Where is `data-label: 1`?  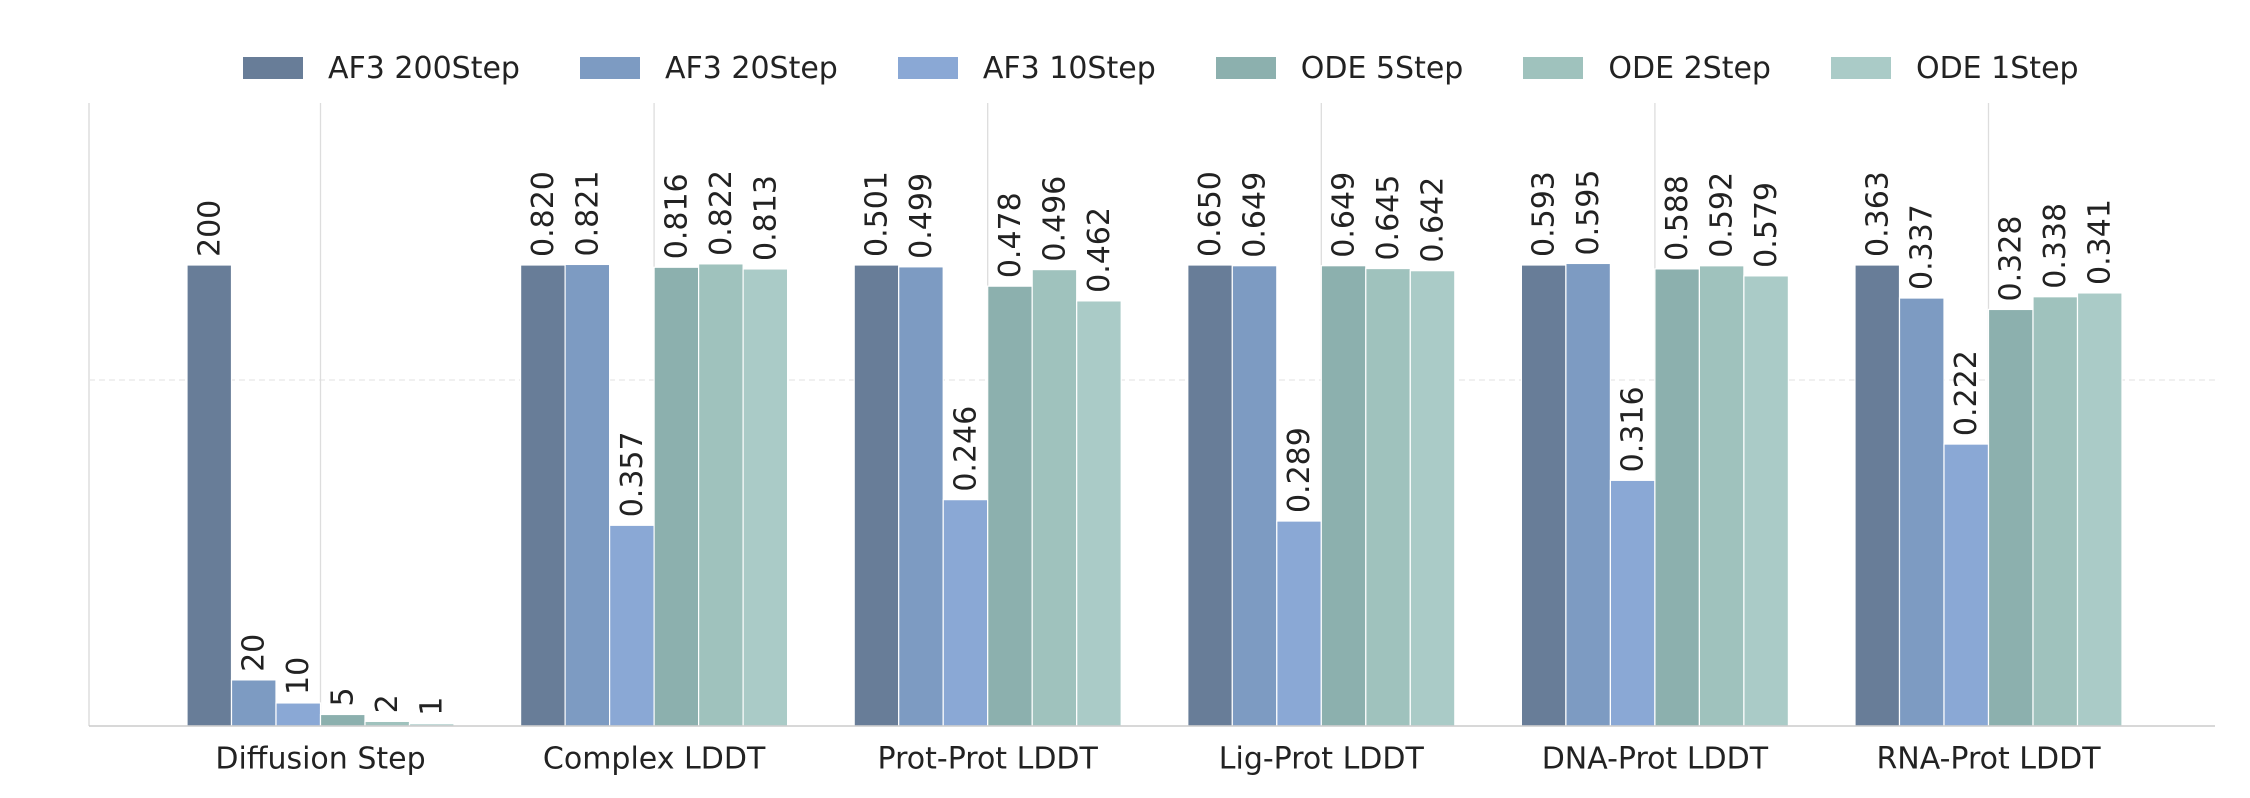 data-label: 1 is located at coordinates (432, 706).